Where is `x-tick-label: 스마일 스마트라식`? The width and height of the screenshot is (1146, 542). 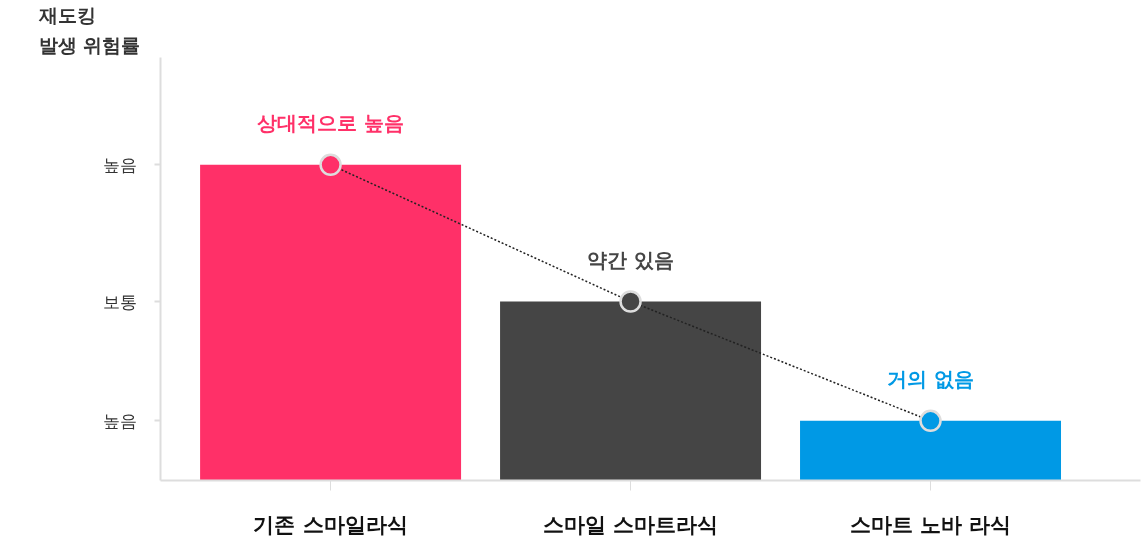
x-tick-label: 스마일 스마트라식 is located at coordinates (630, 524).